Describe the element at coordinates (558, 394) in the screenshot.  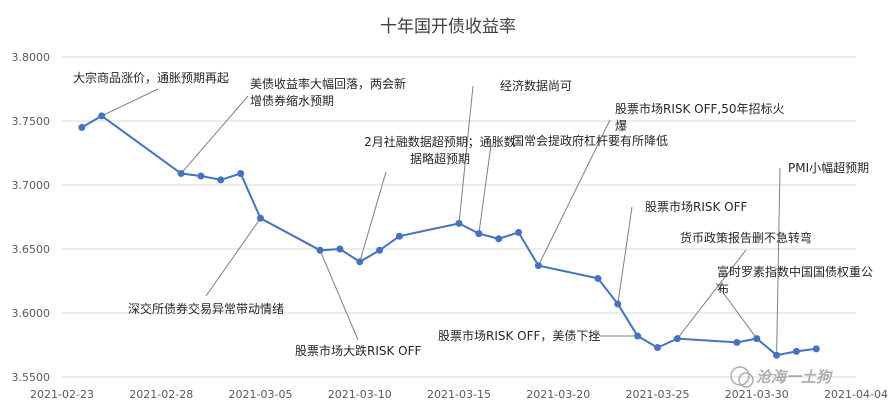
I see `x-tick-label: 2021-03-20` at that location.